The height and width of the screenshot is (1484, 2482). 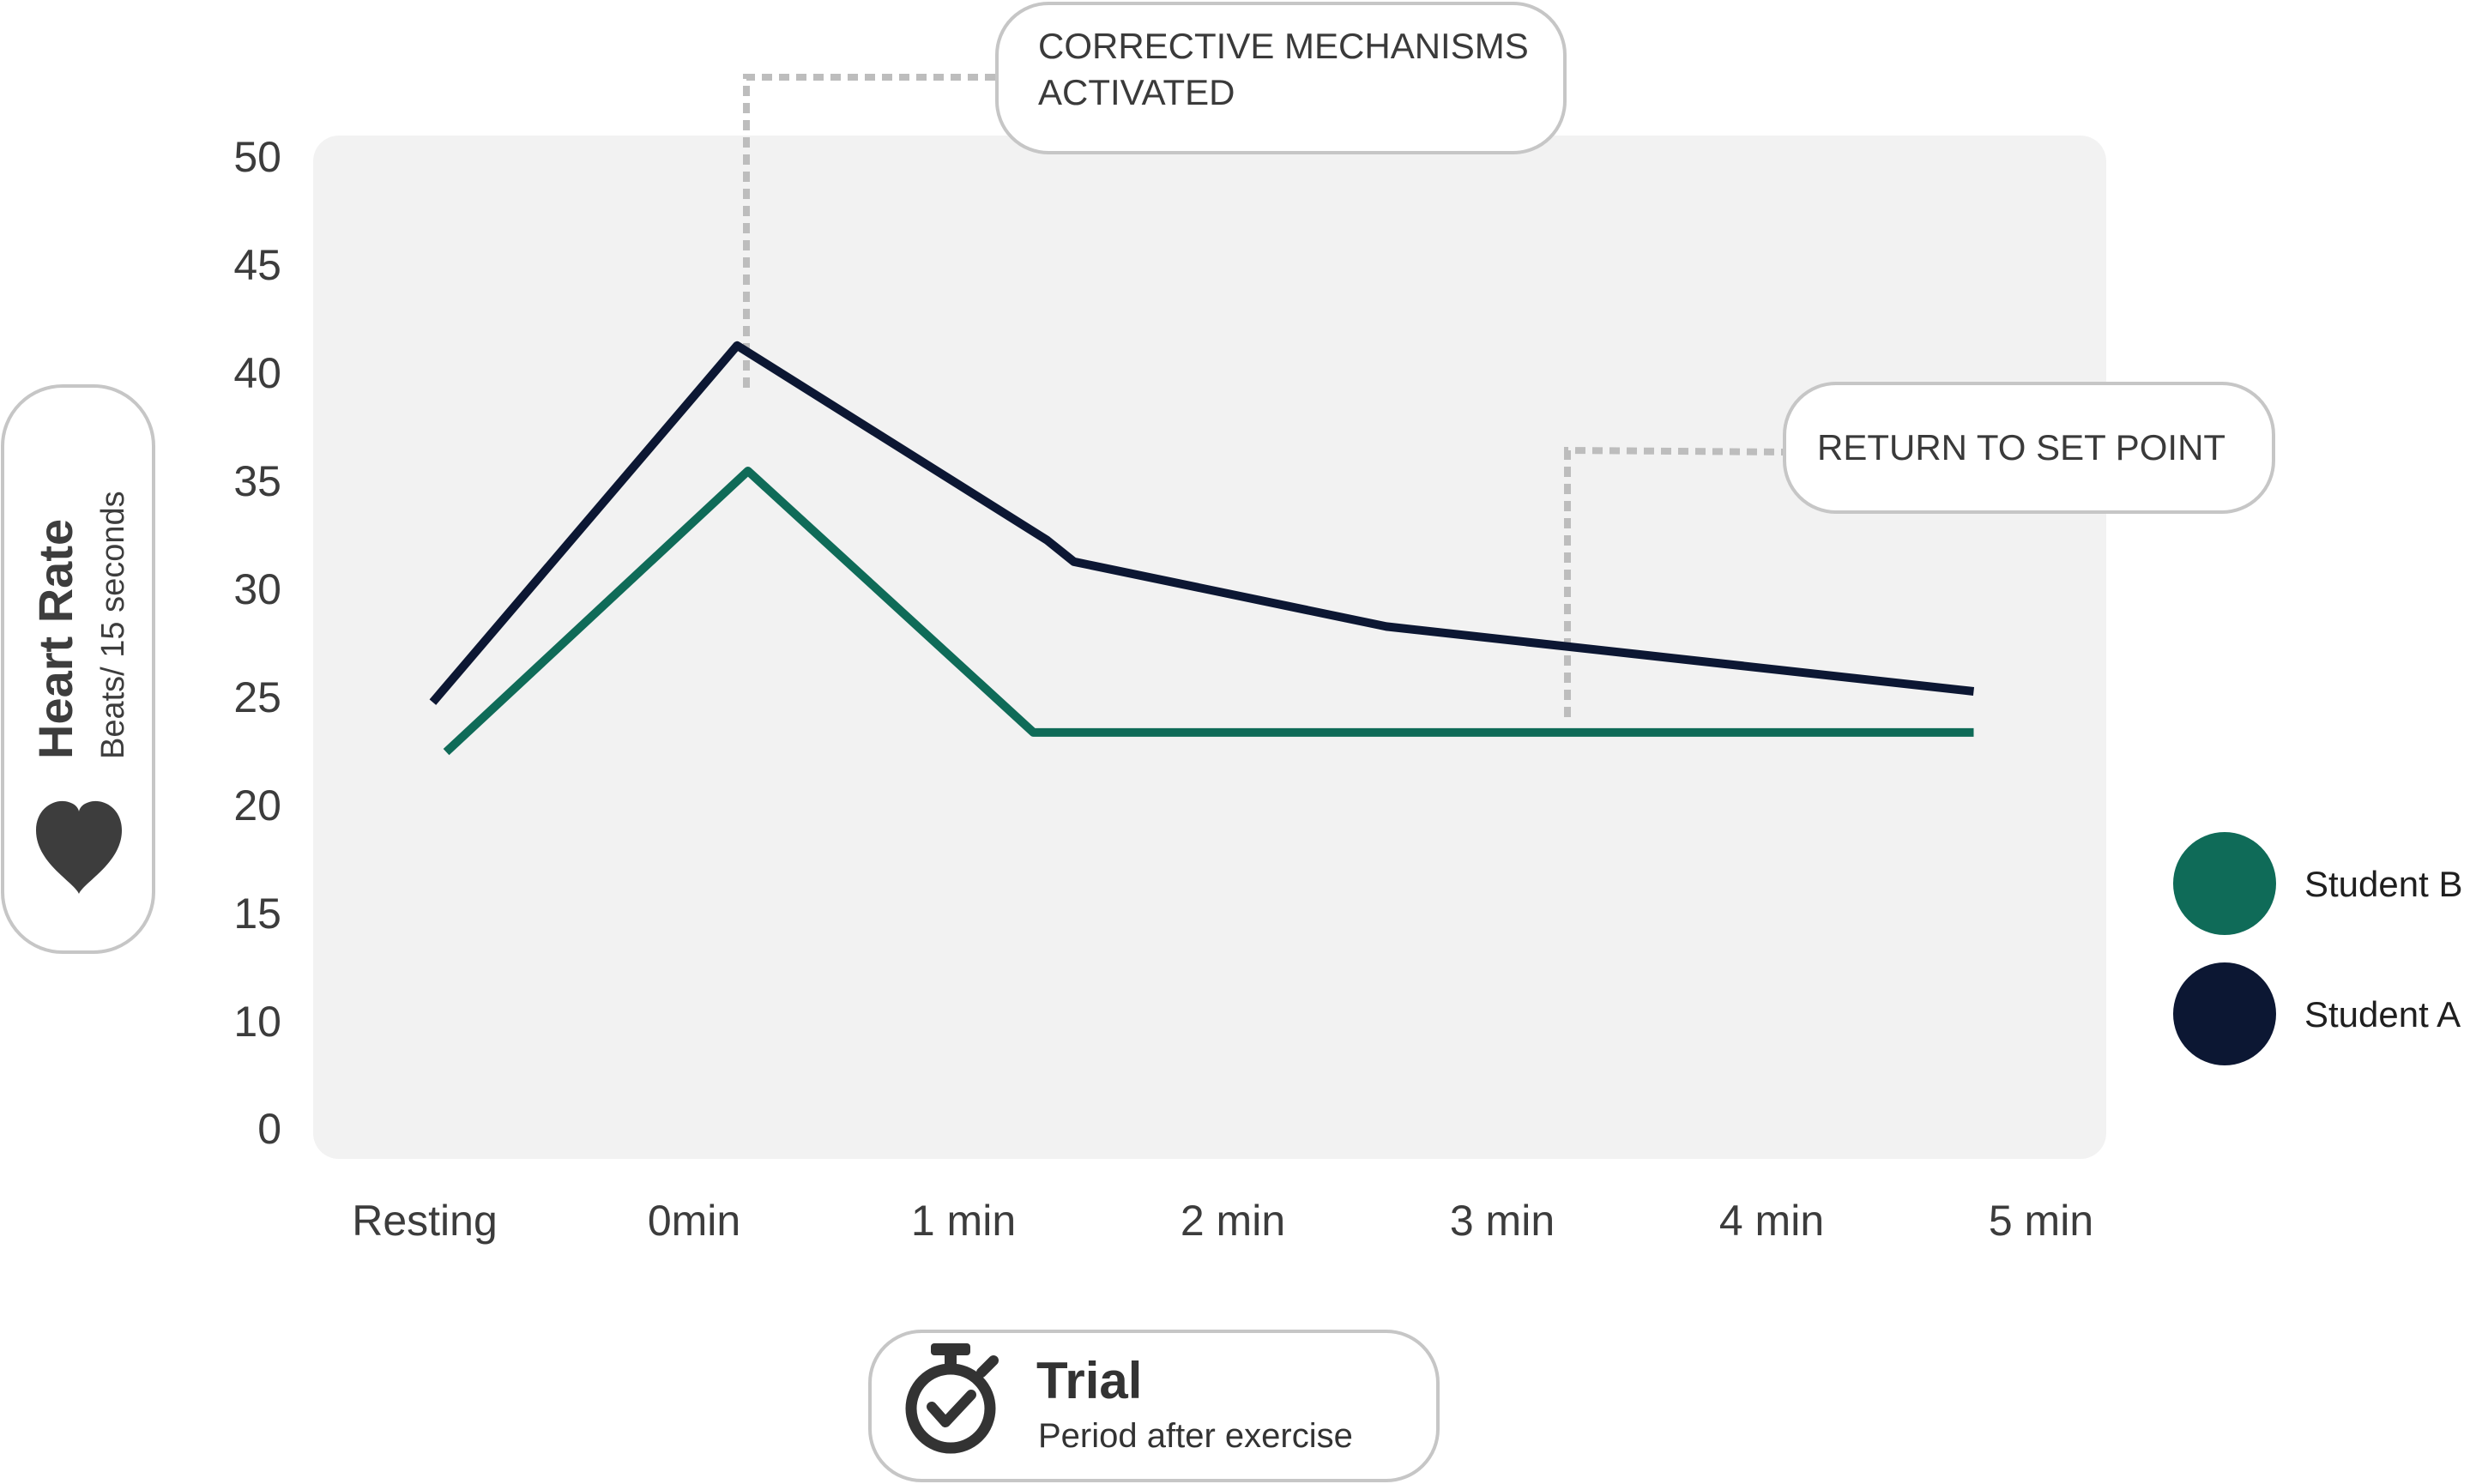 I want to click on y-axis-title: Heart Rate, so click(x=55, y=639).